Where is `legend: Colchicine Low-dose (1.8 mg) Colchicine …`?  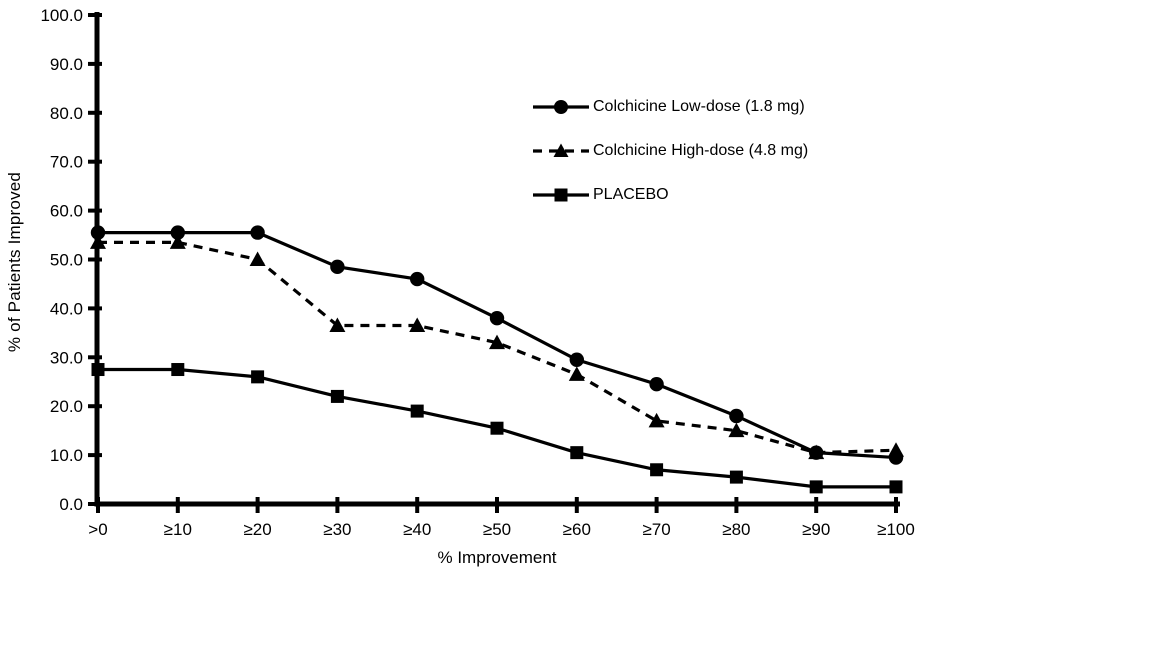
legend: Colchicine Low-dose (1.8 mg) Colchicine … is located at coordinates (670, 151).